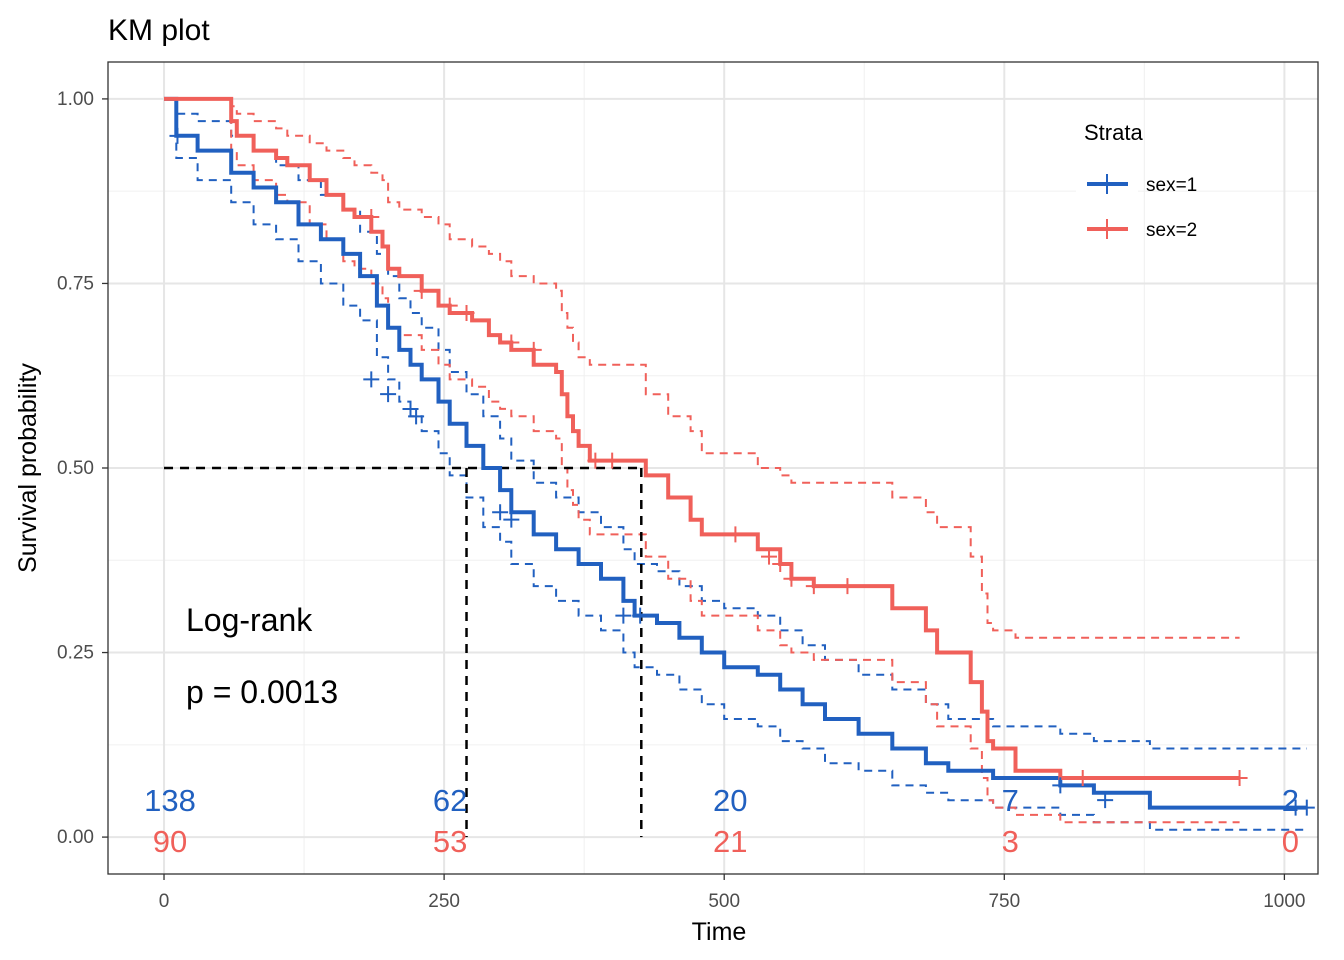 The image size is (1344, 960). What do you see at coordinates (1171, 230) in the screenshot?
I see `legend-label: sex=2` at bounding box center [1171, 230].